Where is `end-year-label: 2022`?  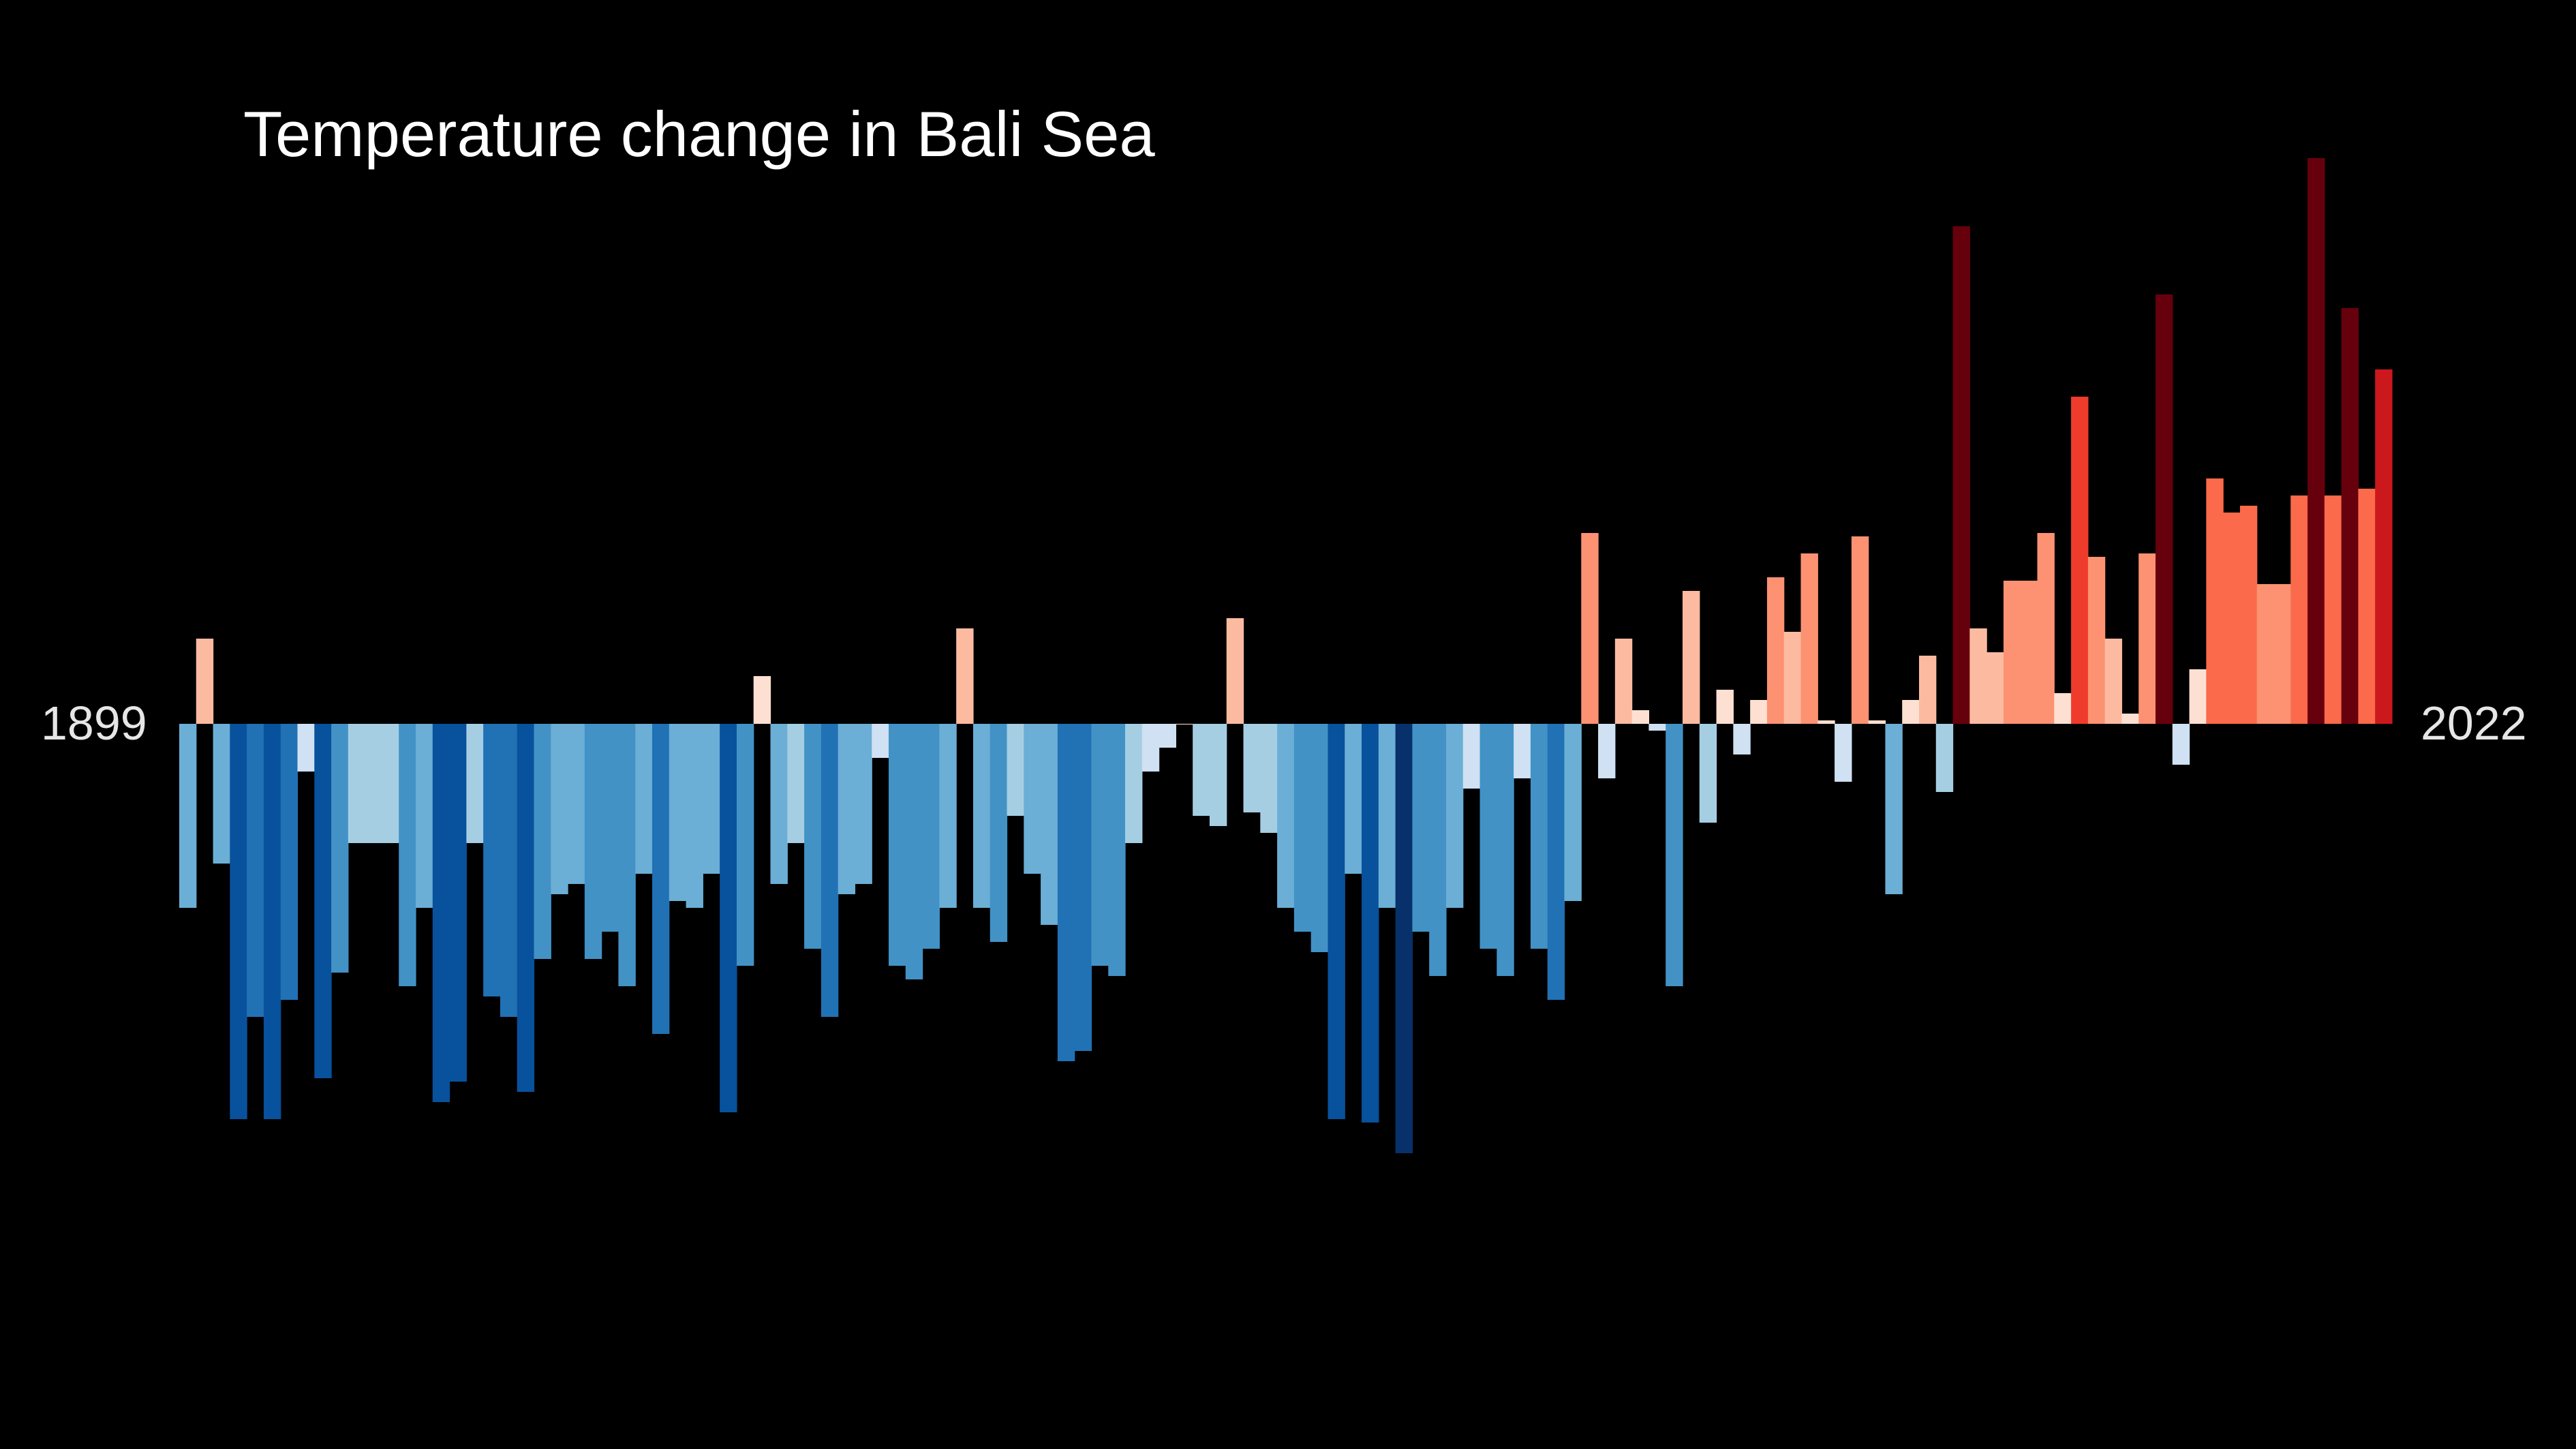 end-year-label: 2022 is located at coordinates (2474, 723).